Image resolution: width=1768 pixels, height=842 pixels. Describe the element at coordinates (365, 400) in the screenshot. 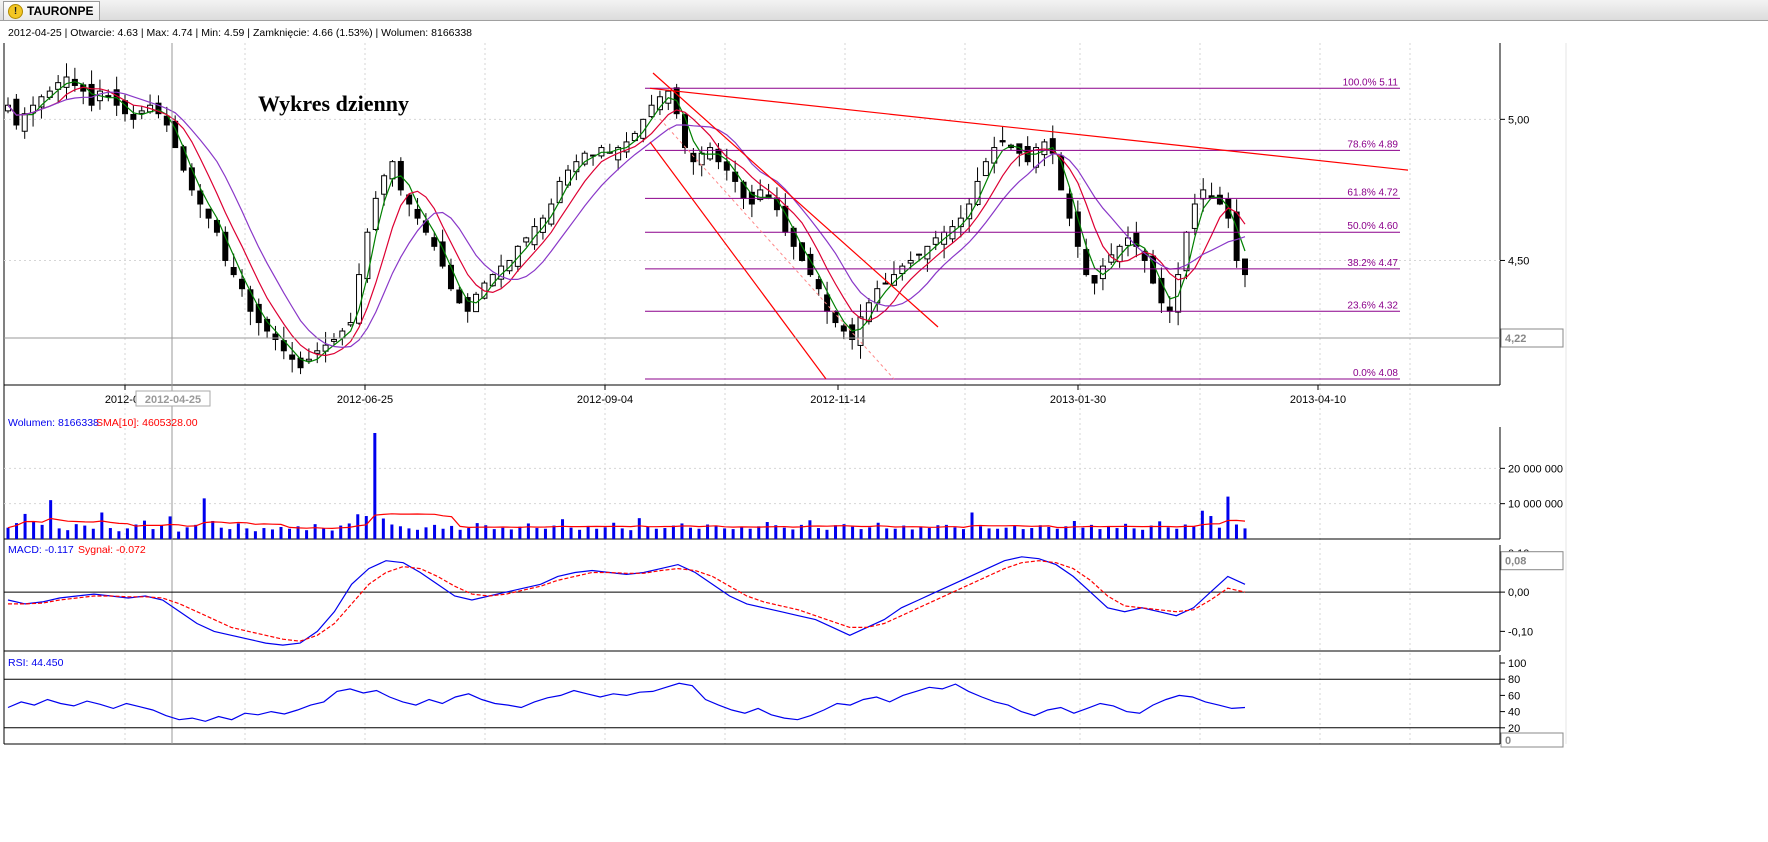

I see `x-tick-label: 2012-06-25` at that location.